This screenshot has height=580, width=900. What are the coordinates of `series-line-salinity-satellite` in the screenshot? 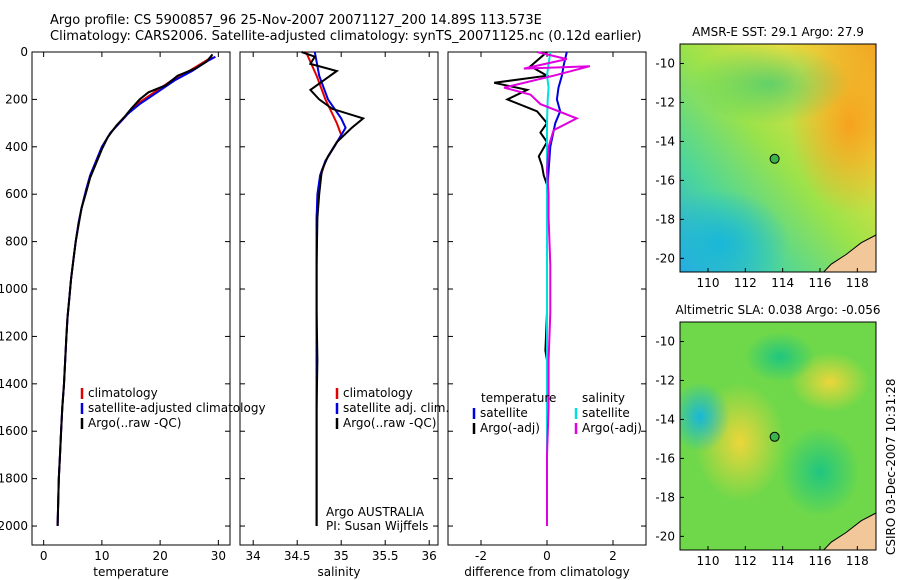 It's located at (548, 288).